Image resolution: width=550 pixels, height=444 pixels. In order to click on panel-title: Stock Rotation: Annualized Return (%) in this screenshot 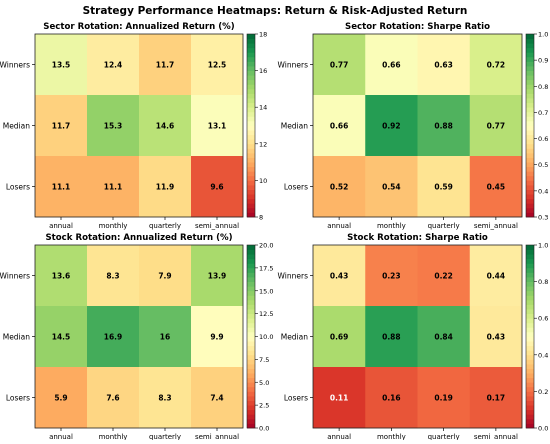, I will do `click(138, 238)`.